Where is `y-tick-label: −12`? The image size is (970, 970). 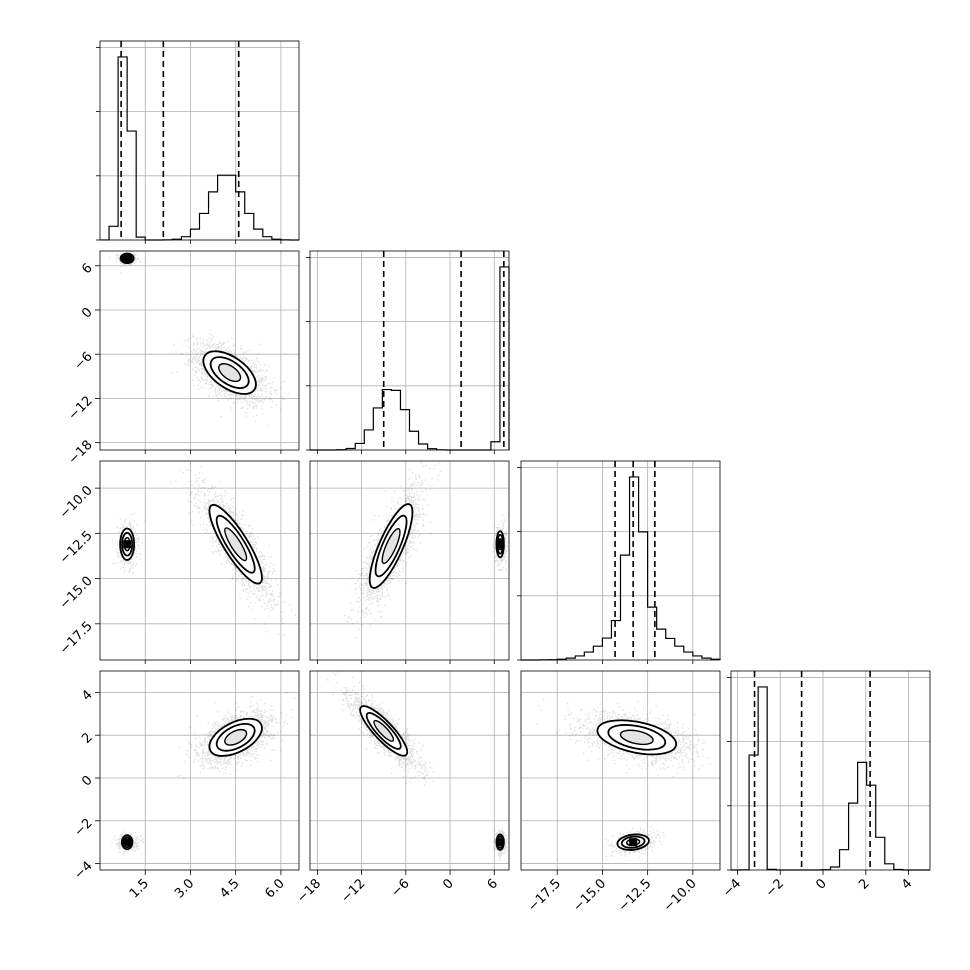
y-tick-label: −12 is located at coordinates (81, 408).